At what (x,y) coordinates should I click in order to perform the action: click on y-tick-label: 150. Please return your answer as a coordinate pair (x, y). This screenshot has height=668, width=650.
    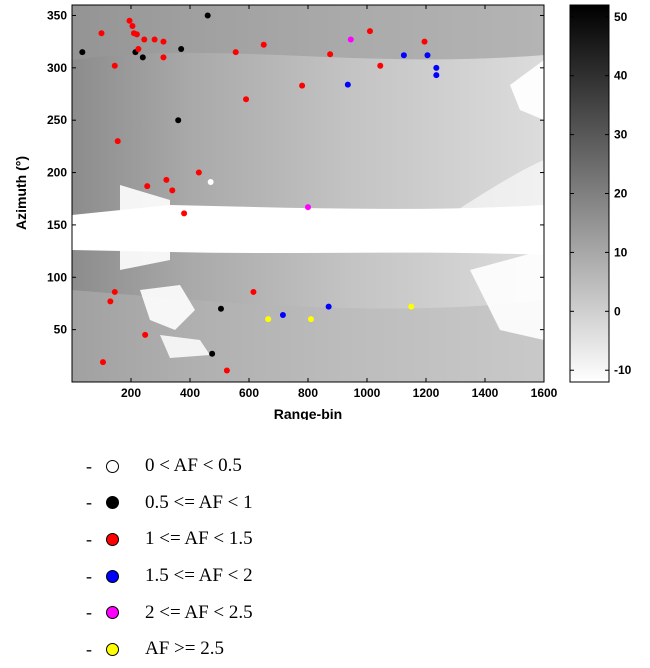
    Looking at the image, I should click on (57, 225).